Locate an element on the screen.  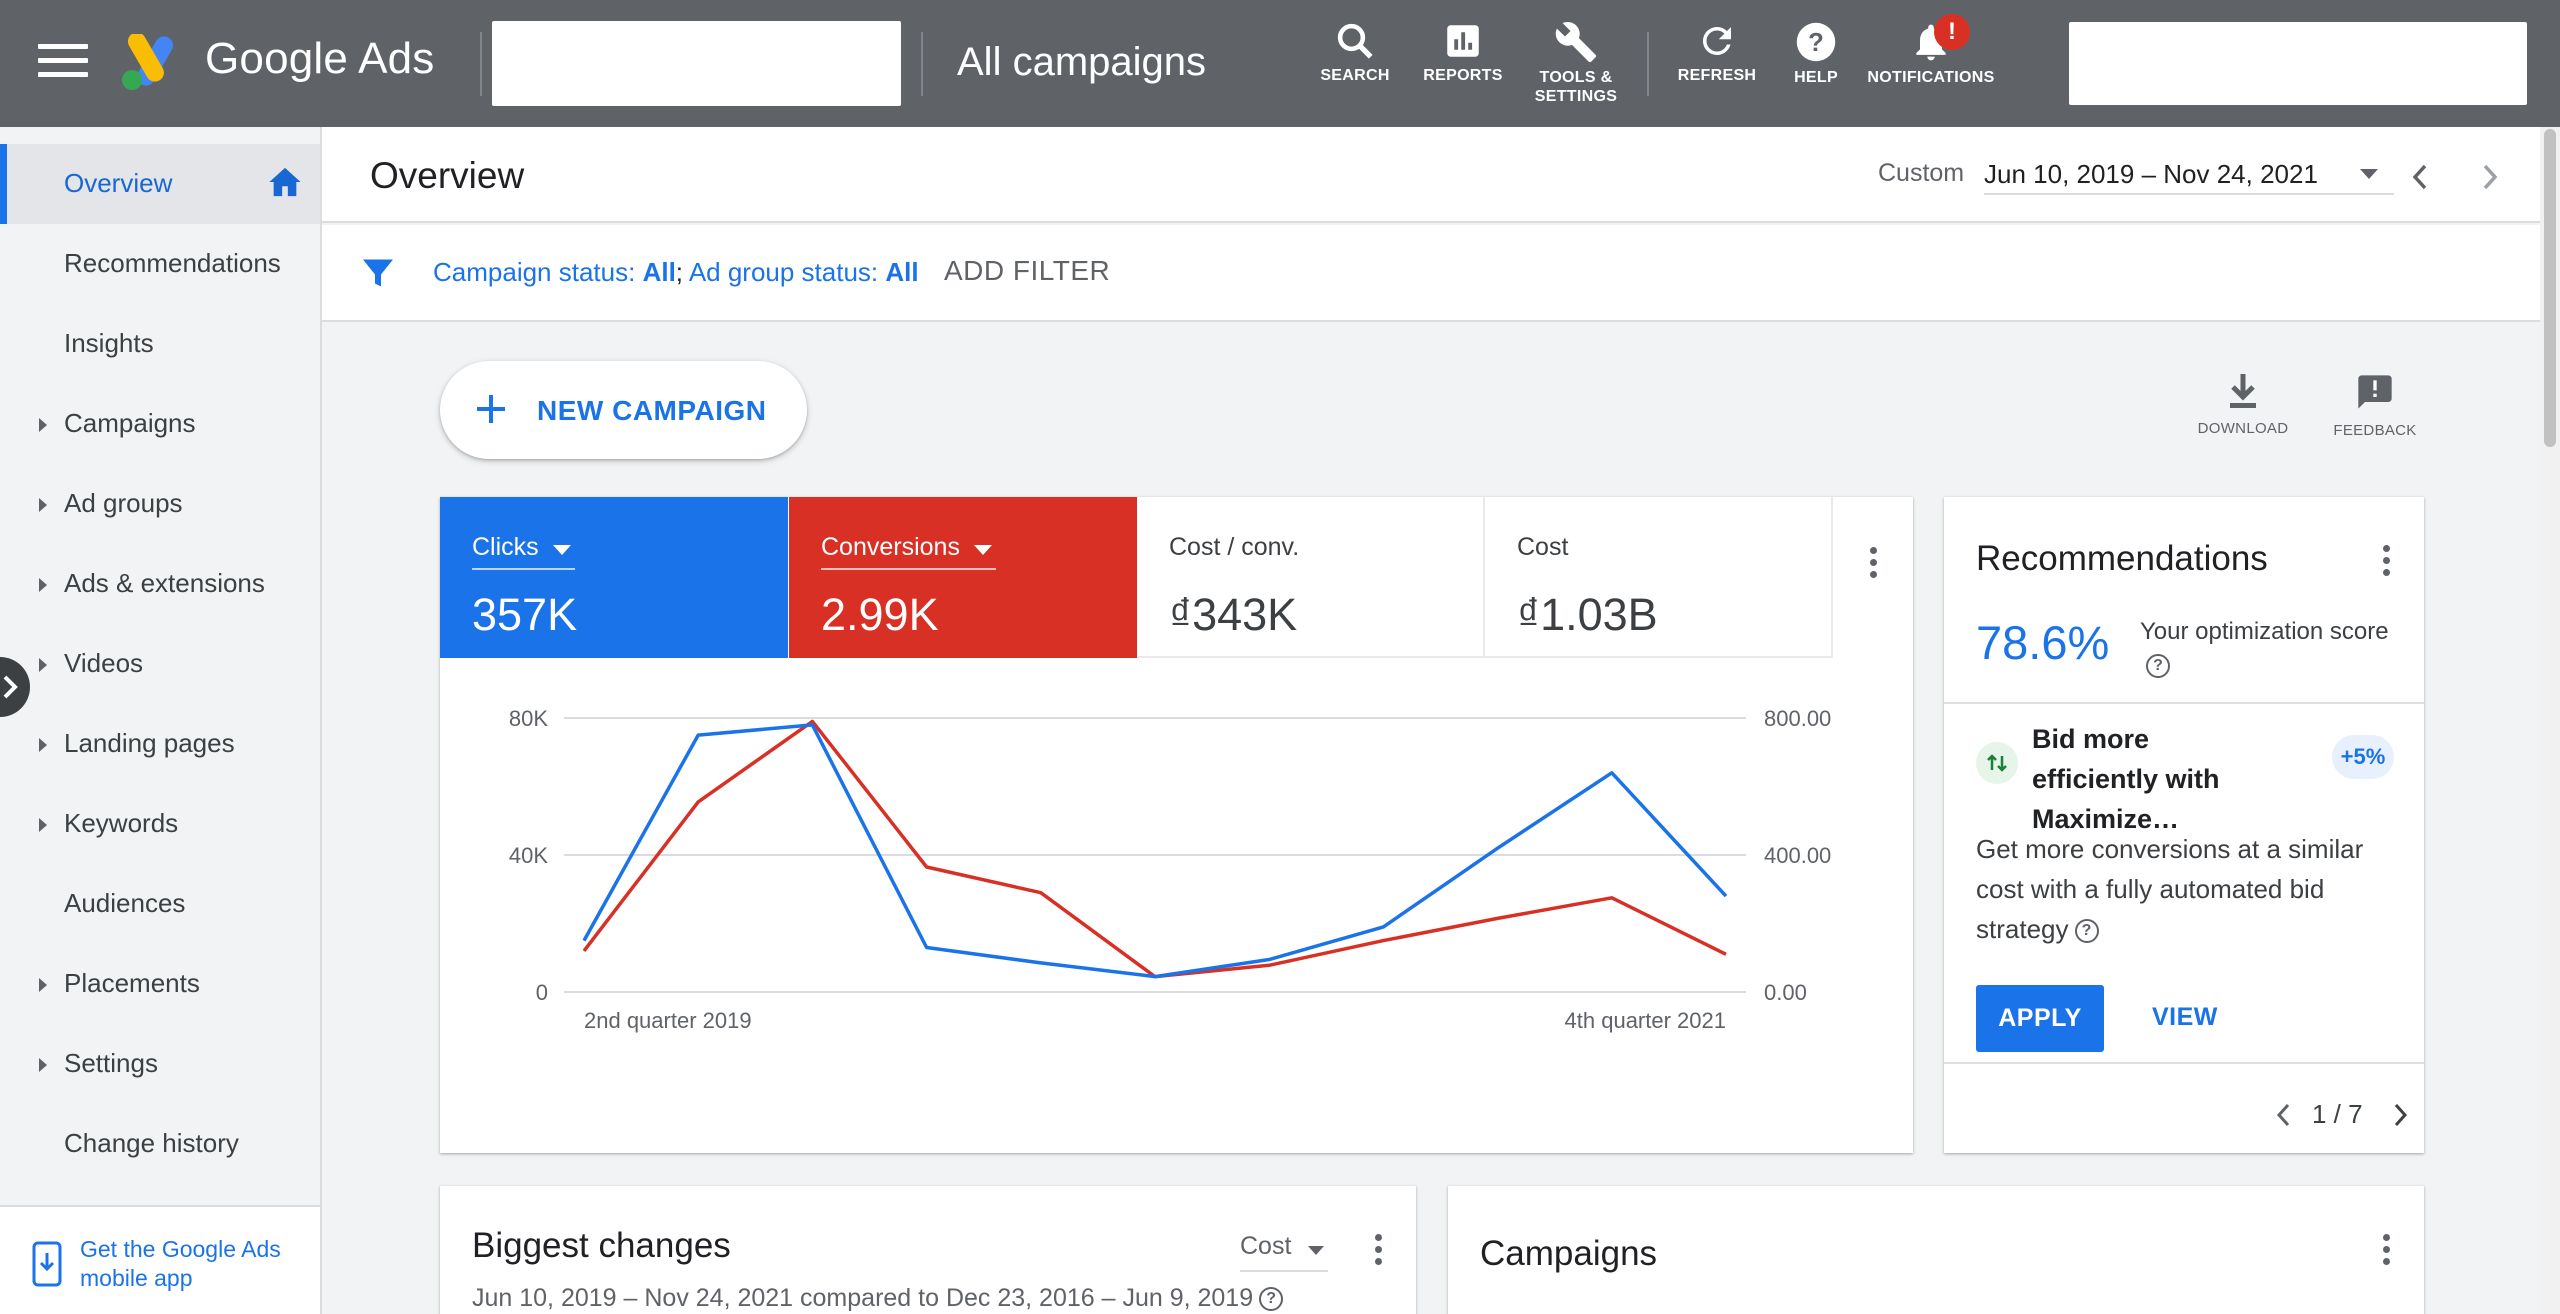
recommendation-pager: 1 / 7 is located at coordinates (2344, 1115).